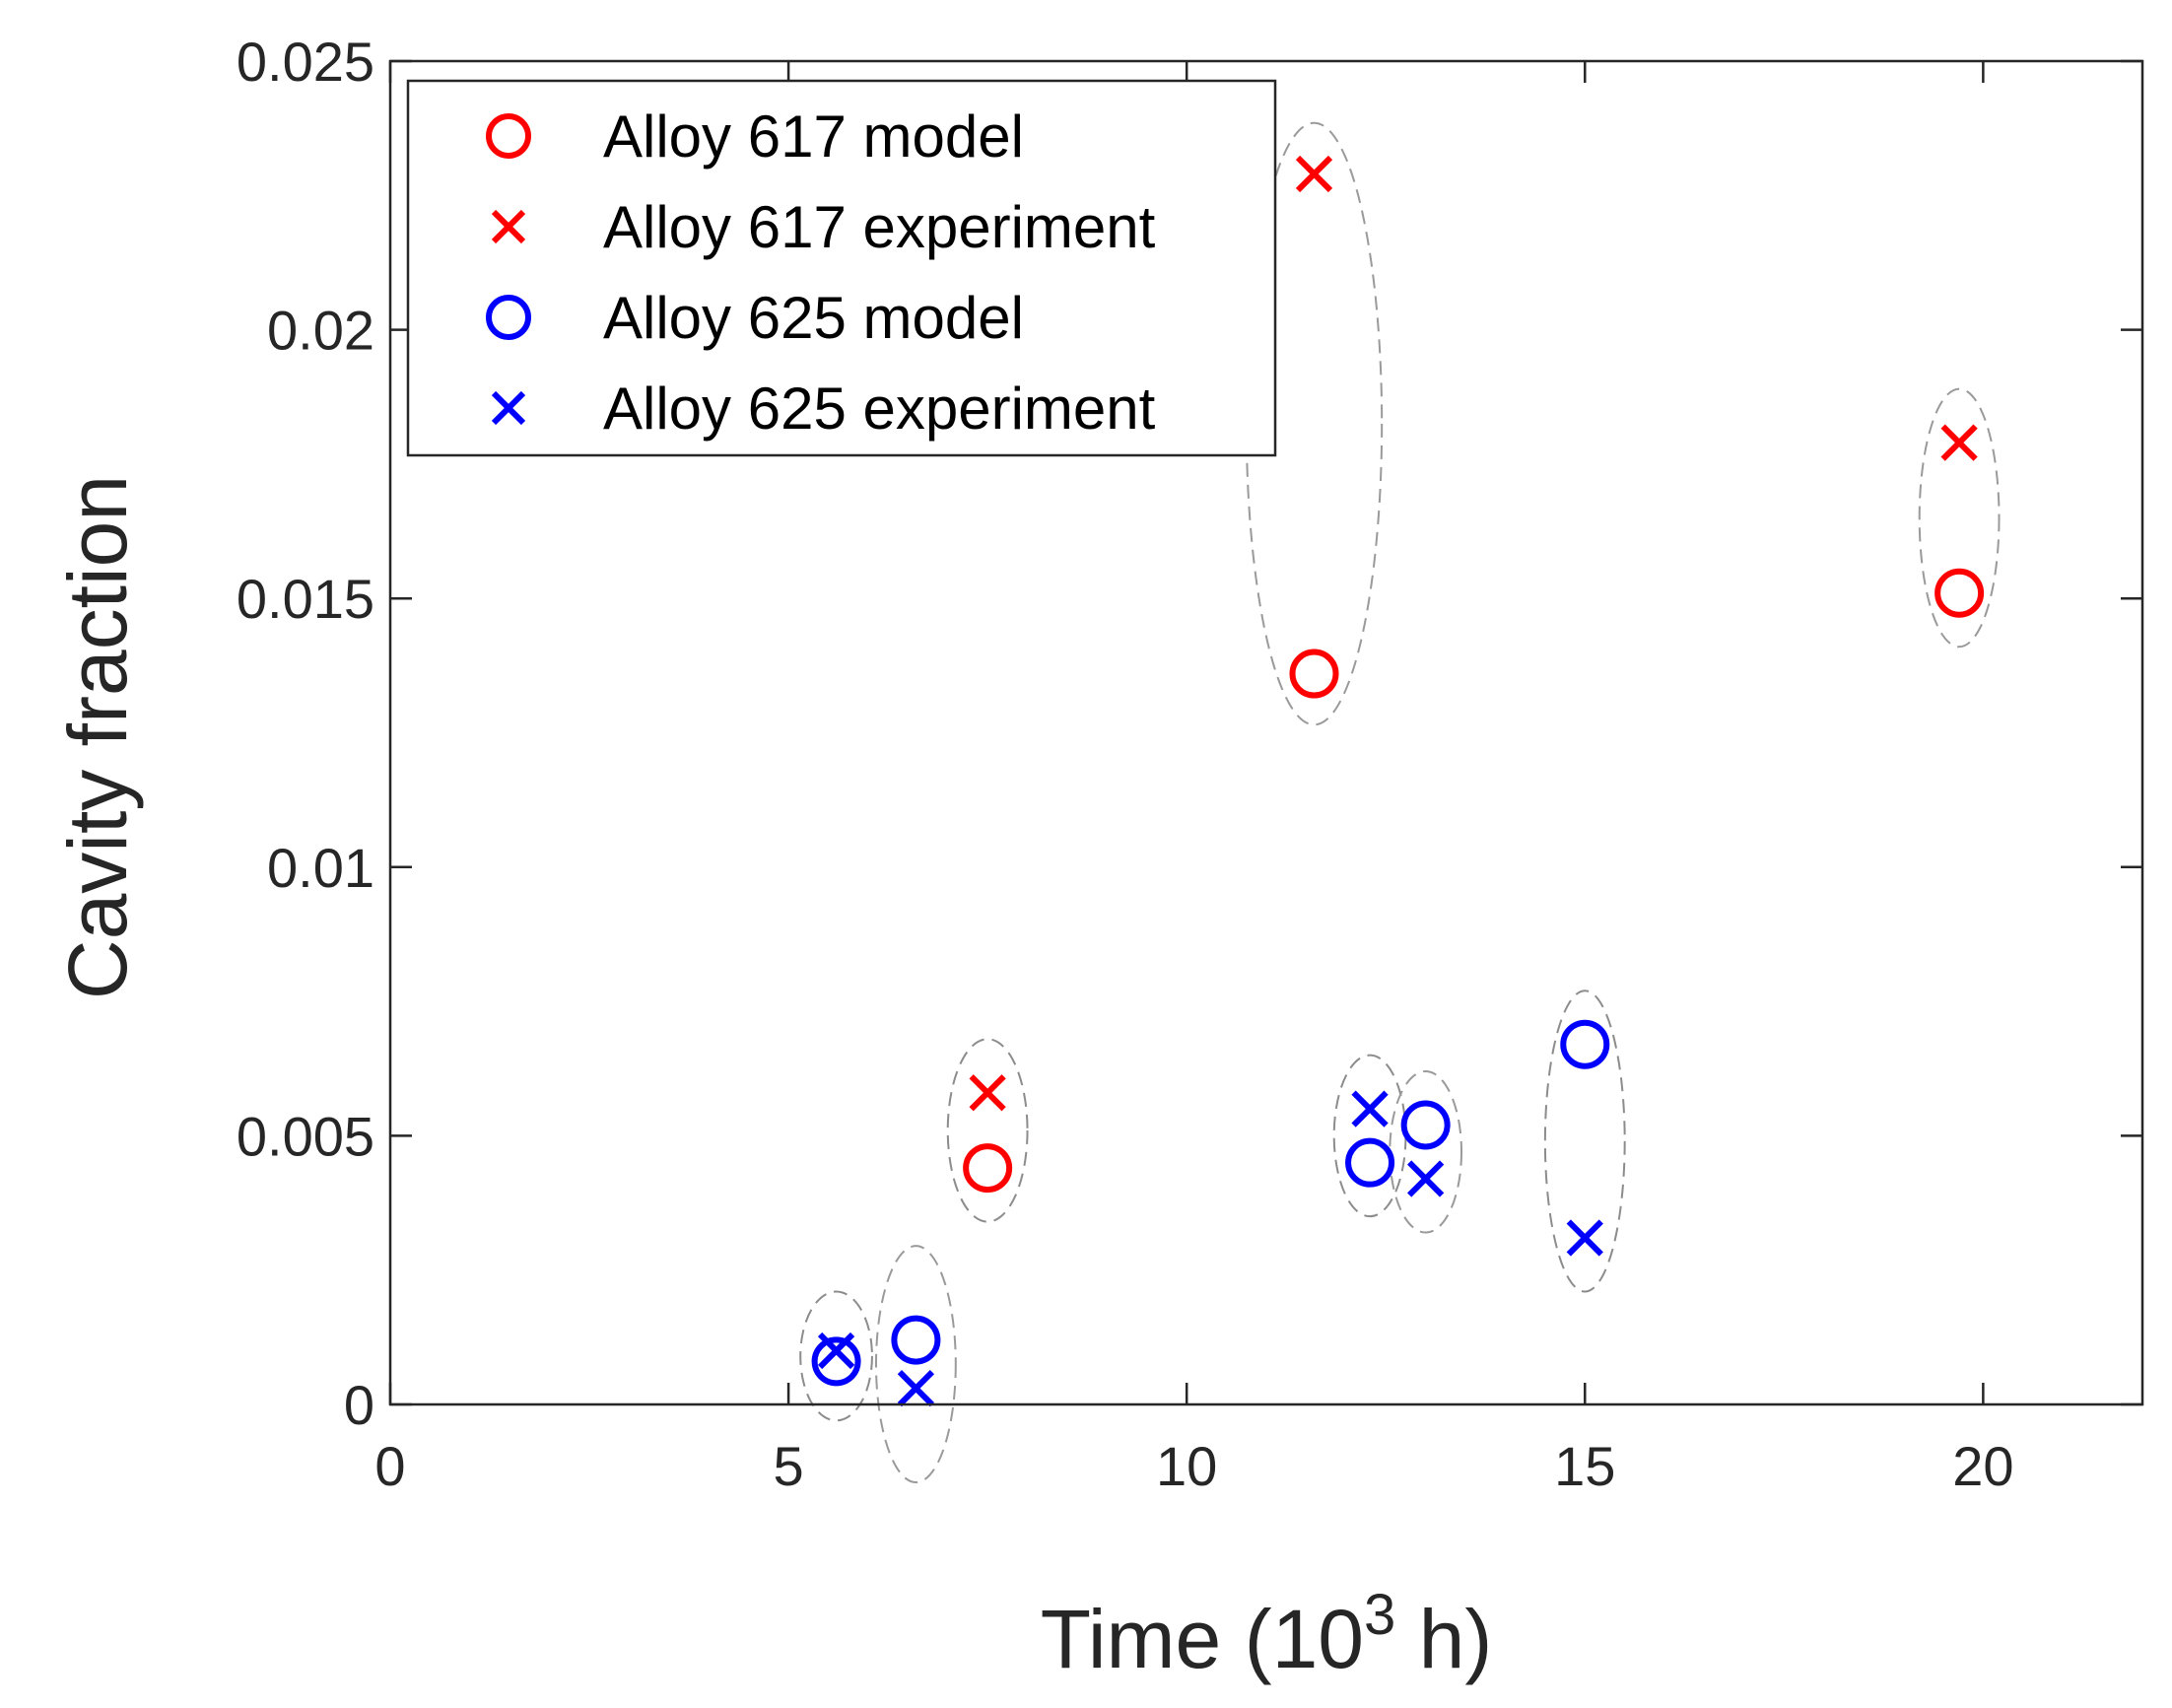  Describe the element at coordinates (389, 1466) in the screenshot. I see `x-tick-label: 0` at that location.